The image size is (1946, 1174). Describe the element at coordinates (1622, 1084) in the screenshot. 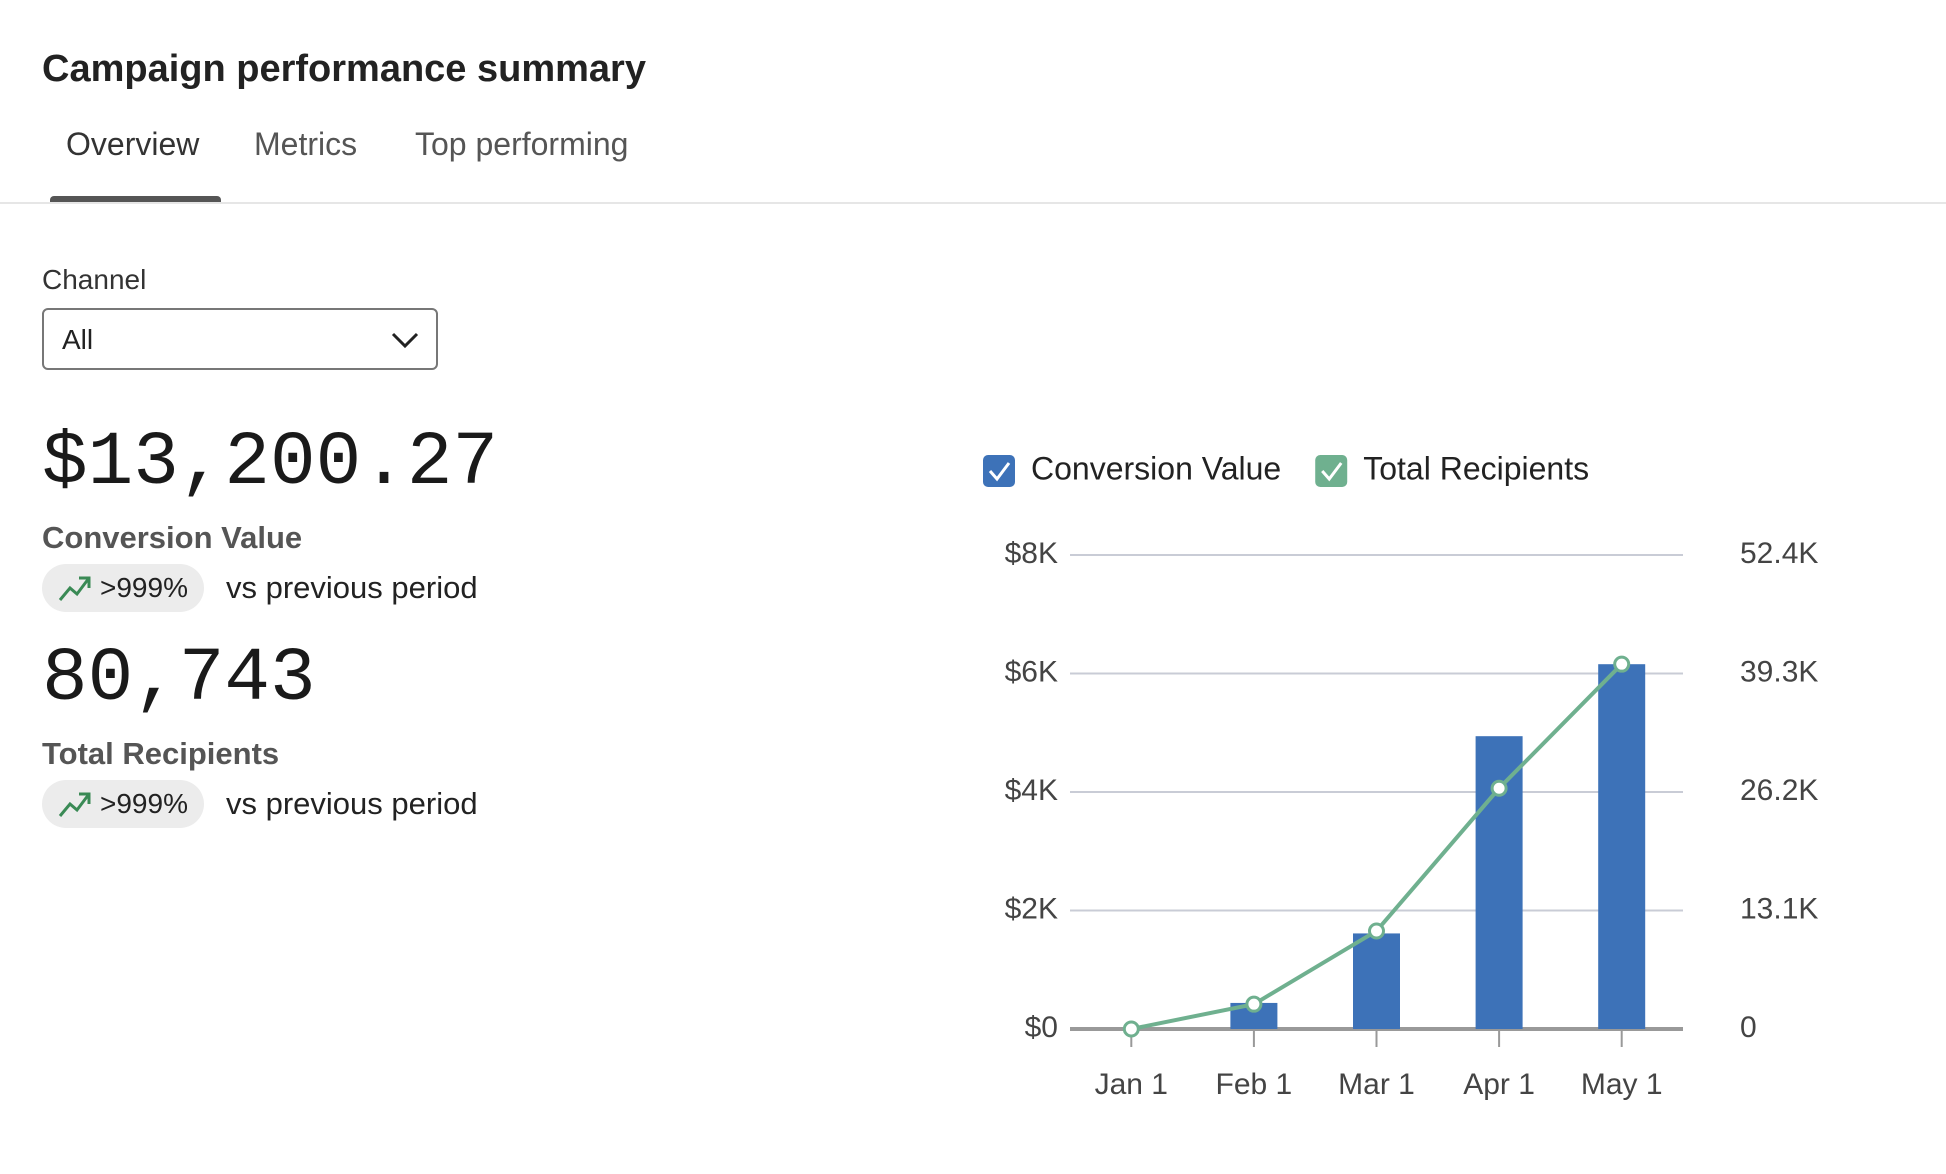

I see `x-tick-label: May 1` at that location.